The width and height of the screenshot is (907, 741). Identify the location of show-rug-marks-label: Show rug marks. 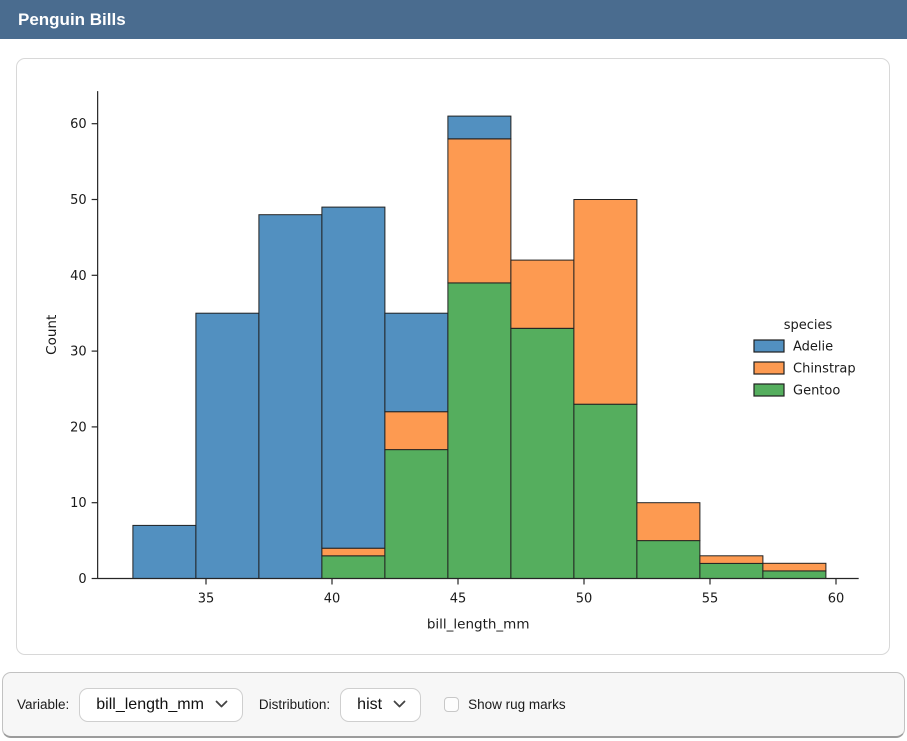
(517, 704).